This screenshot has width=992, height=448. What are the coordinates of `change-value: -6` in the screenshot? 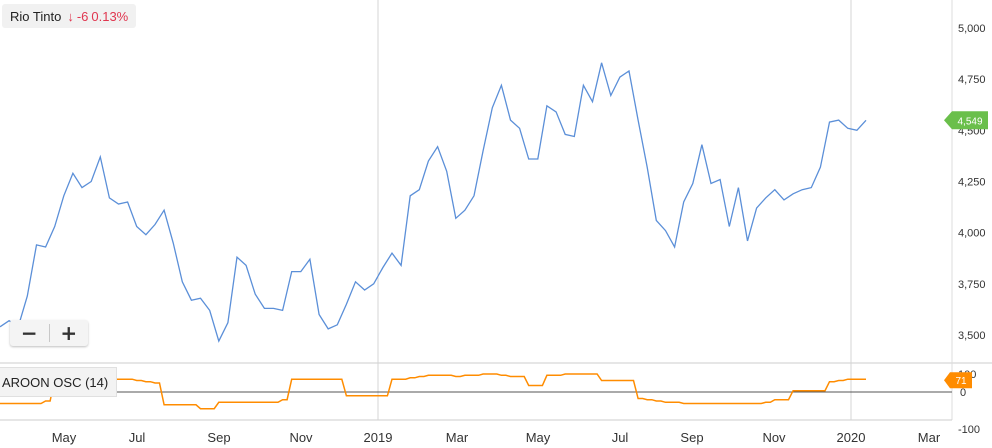 It's located at (82, 16).